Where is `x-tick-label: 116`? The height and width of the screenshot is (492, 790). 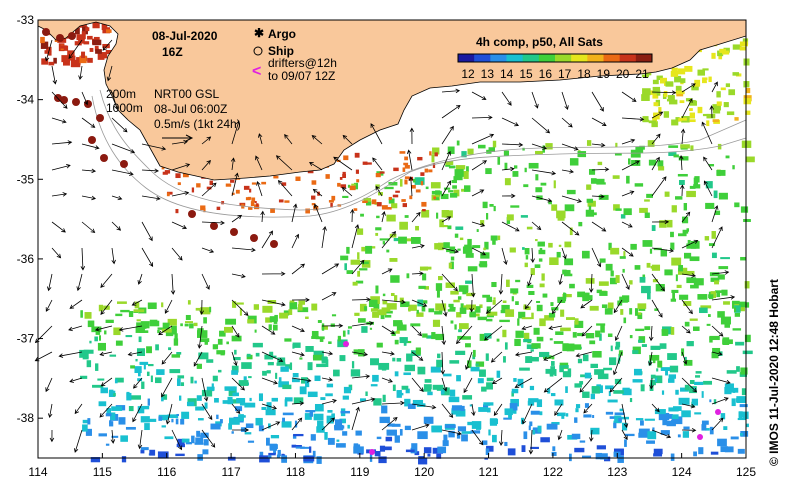
x-tick-label: 116 is located at coordinates (166, 472).